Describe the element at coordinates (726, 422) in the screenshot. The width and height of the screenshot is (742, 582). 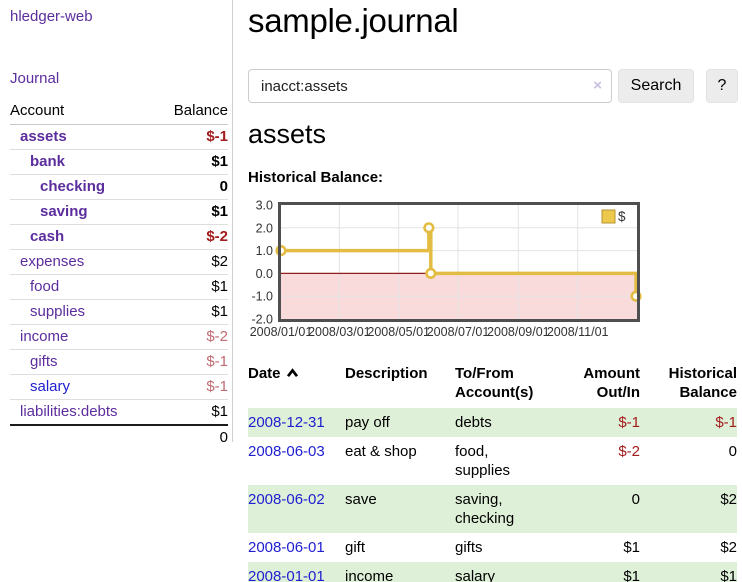
I see `transaction-balance: $-1` at that location.